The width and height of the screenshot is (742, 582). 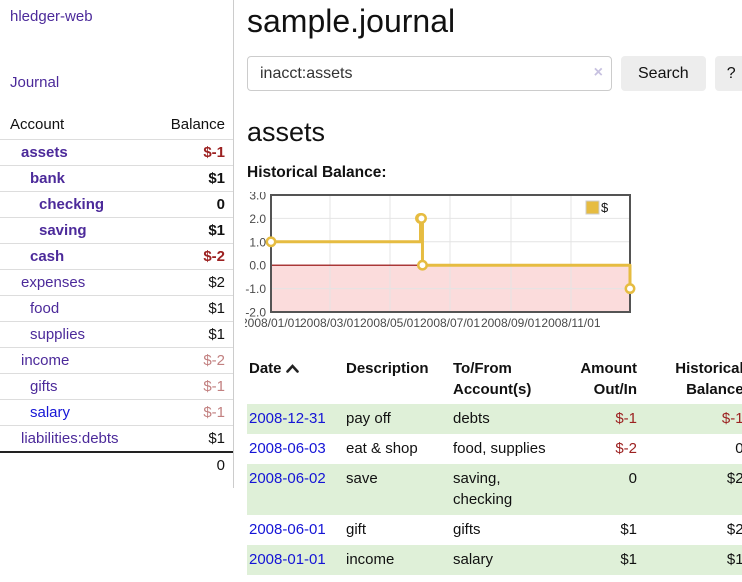 What do you see at coordinates (257, 243) in the screenshot?
I see `y-axis-tick-label: 1.0` at bounding box center [257, 243].